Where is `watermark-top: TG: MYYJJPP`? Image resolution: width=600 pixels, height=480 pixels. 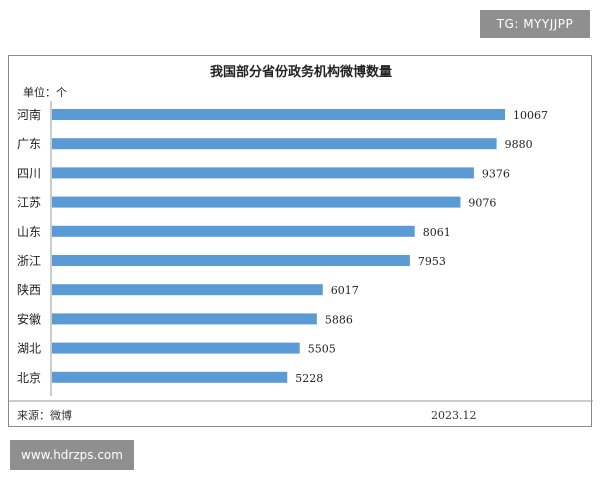 watermark-top: TG: MYYJJPP is located at coordinates (535, 24).